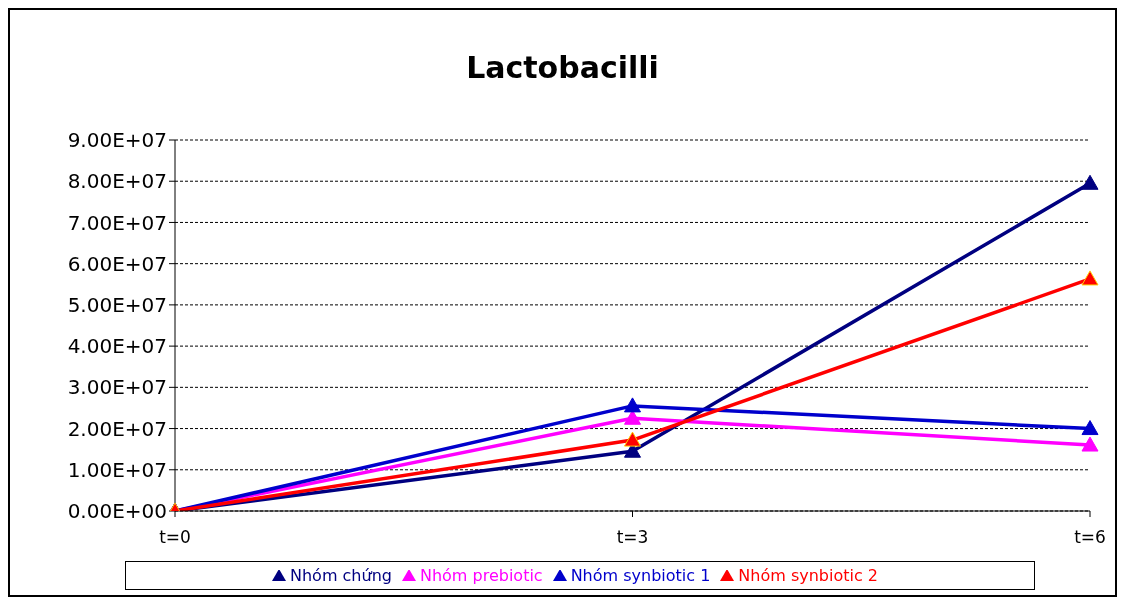 The width and height of the screenshot is (1125, 601). What do you see at coordinates (340, 575) in the screenshot?
I see `legend-label: Nhóm chứng` at bounding box center [340, 575].